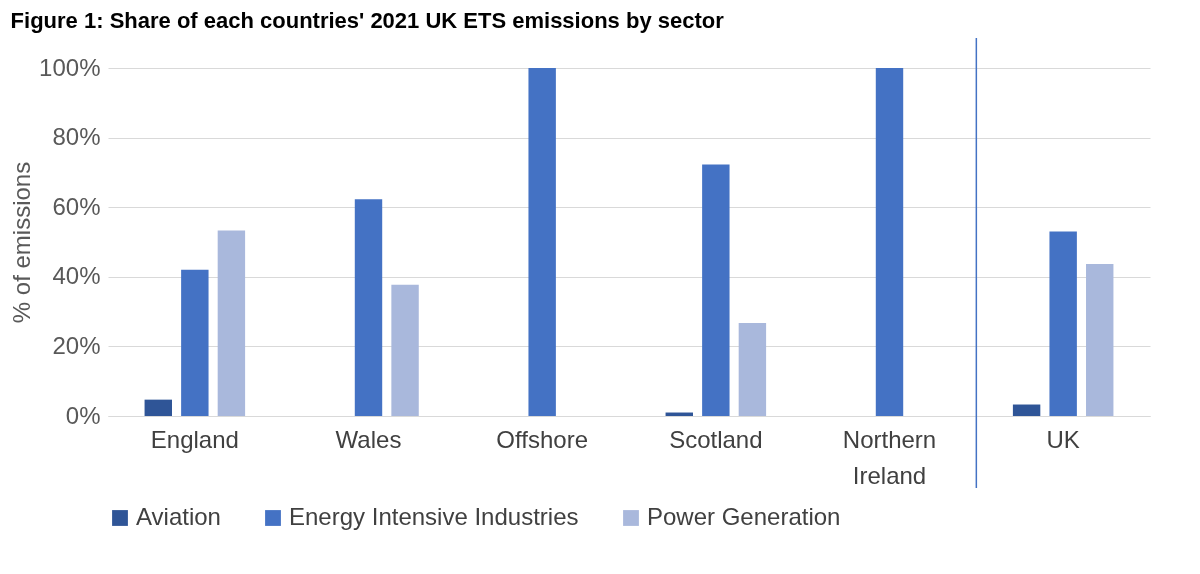 The width and height of the screenshot is (1200, 574). Describe the element at coordinates (70, 67) in the screenshot. I see `y-tick-label: 100%` at that location.